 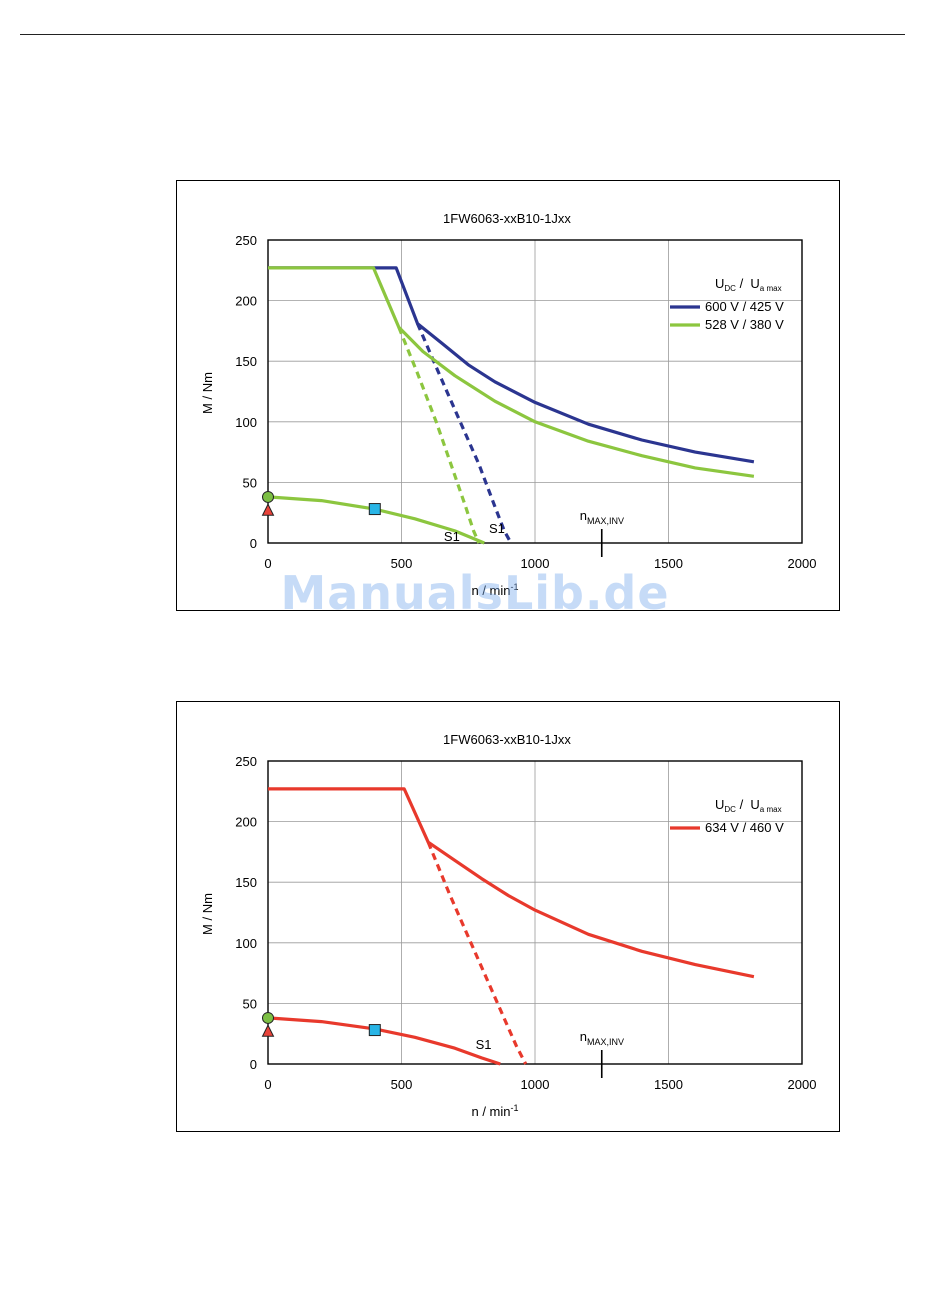 I want to click on legend-entry-label: 634 V / 460 V, so click(x=744, y=827).